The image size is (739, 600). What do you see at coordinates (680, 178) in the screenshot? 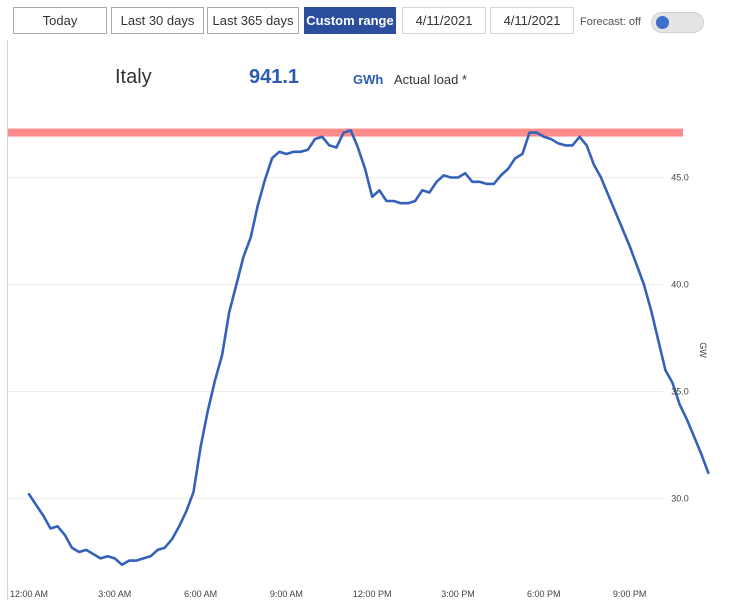
I see `y-tick-label-3: 45.0` at bounding box center [680, 178].